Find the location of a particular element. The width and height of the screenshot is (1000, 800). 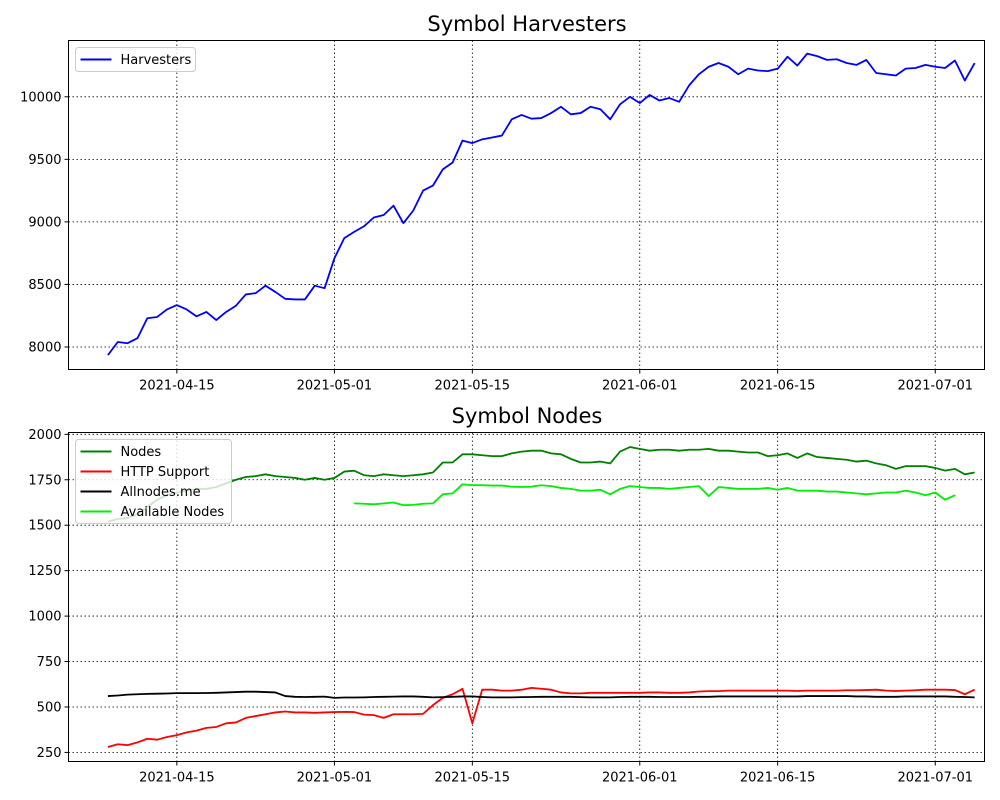

legend-label-nodes: Nodes is located at coordinates (141, 452).